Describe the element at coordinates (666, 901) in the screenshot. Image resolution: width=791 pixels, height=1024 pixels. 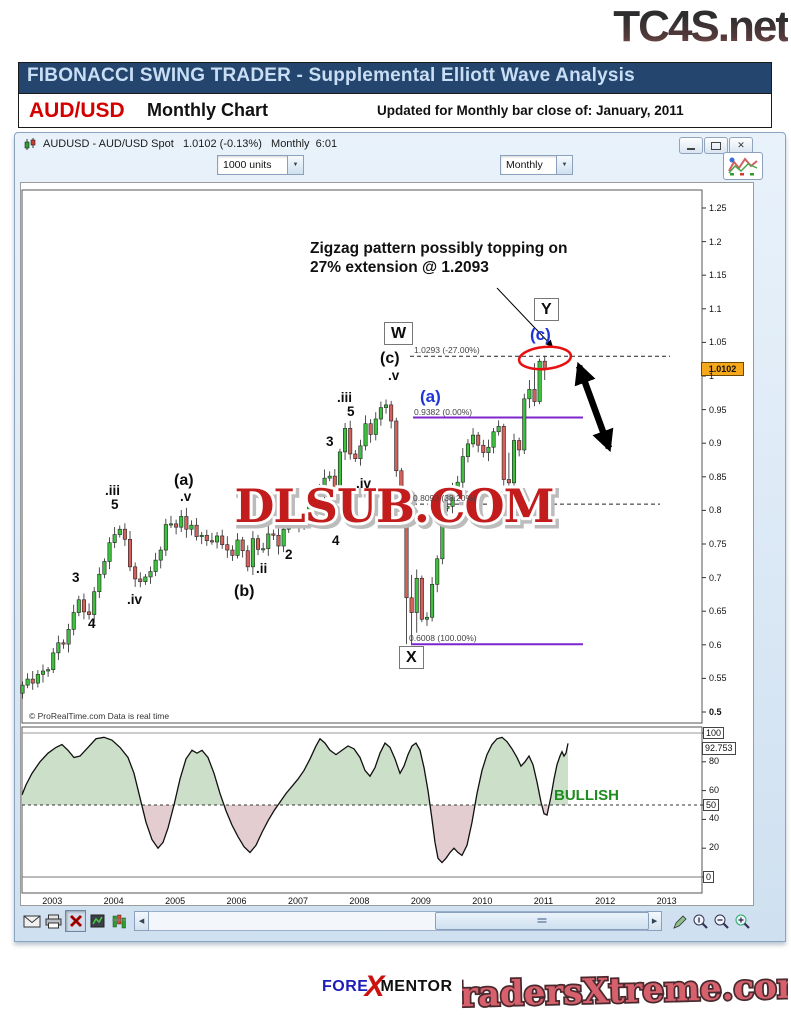
I see `year-label: 2013` at that location.